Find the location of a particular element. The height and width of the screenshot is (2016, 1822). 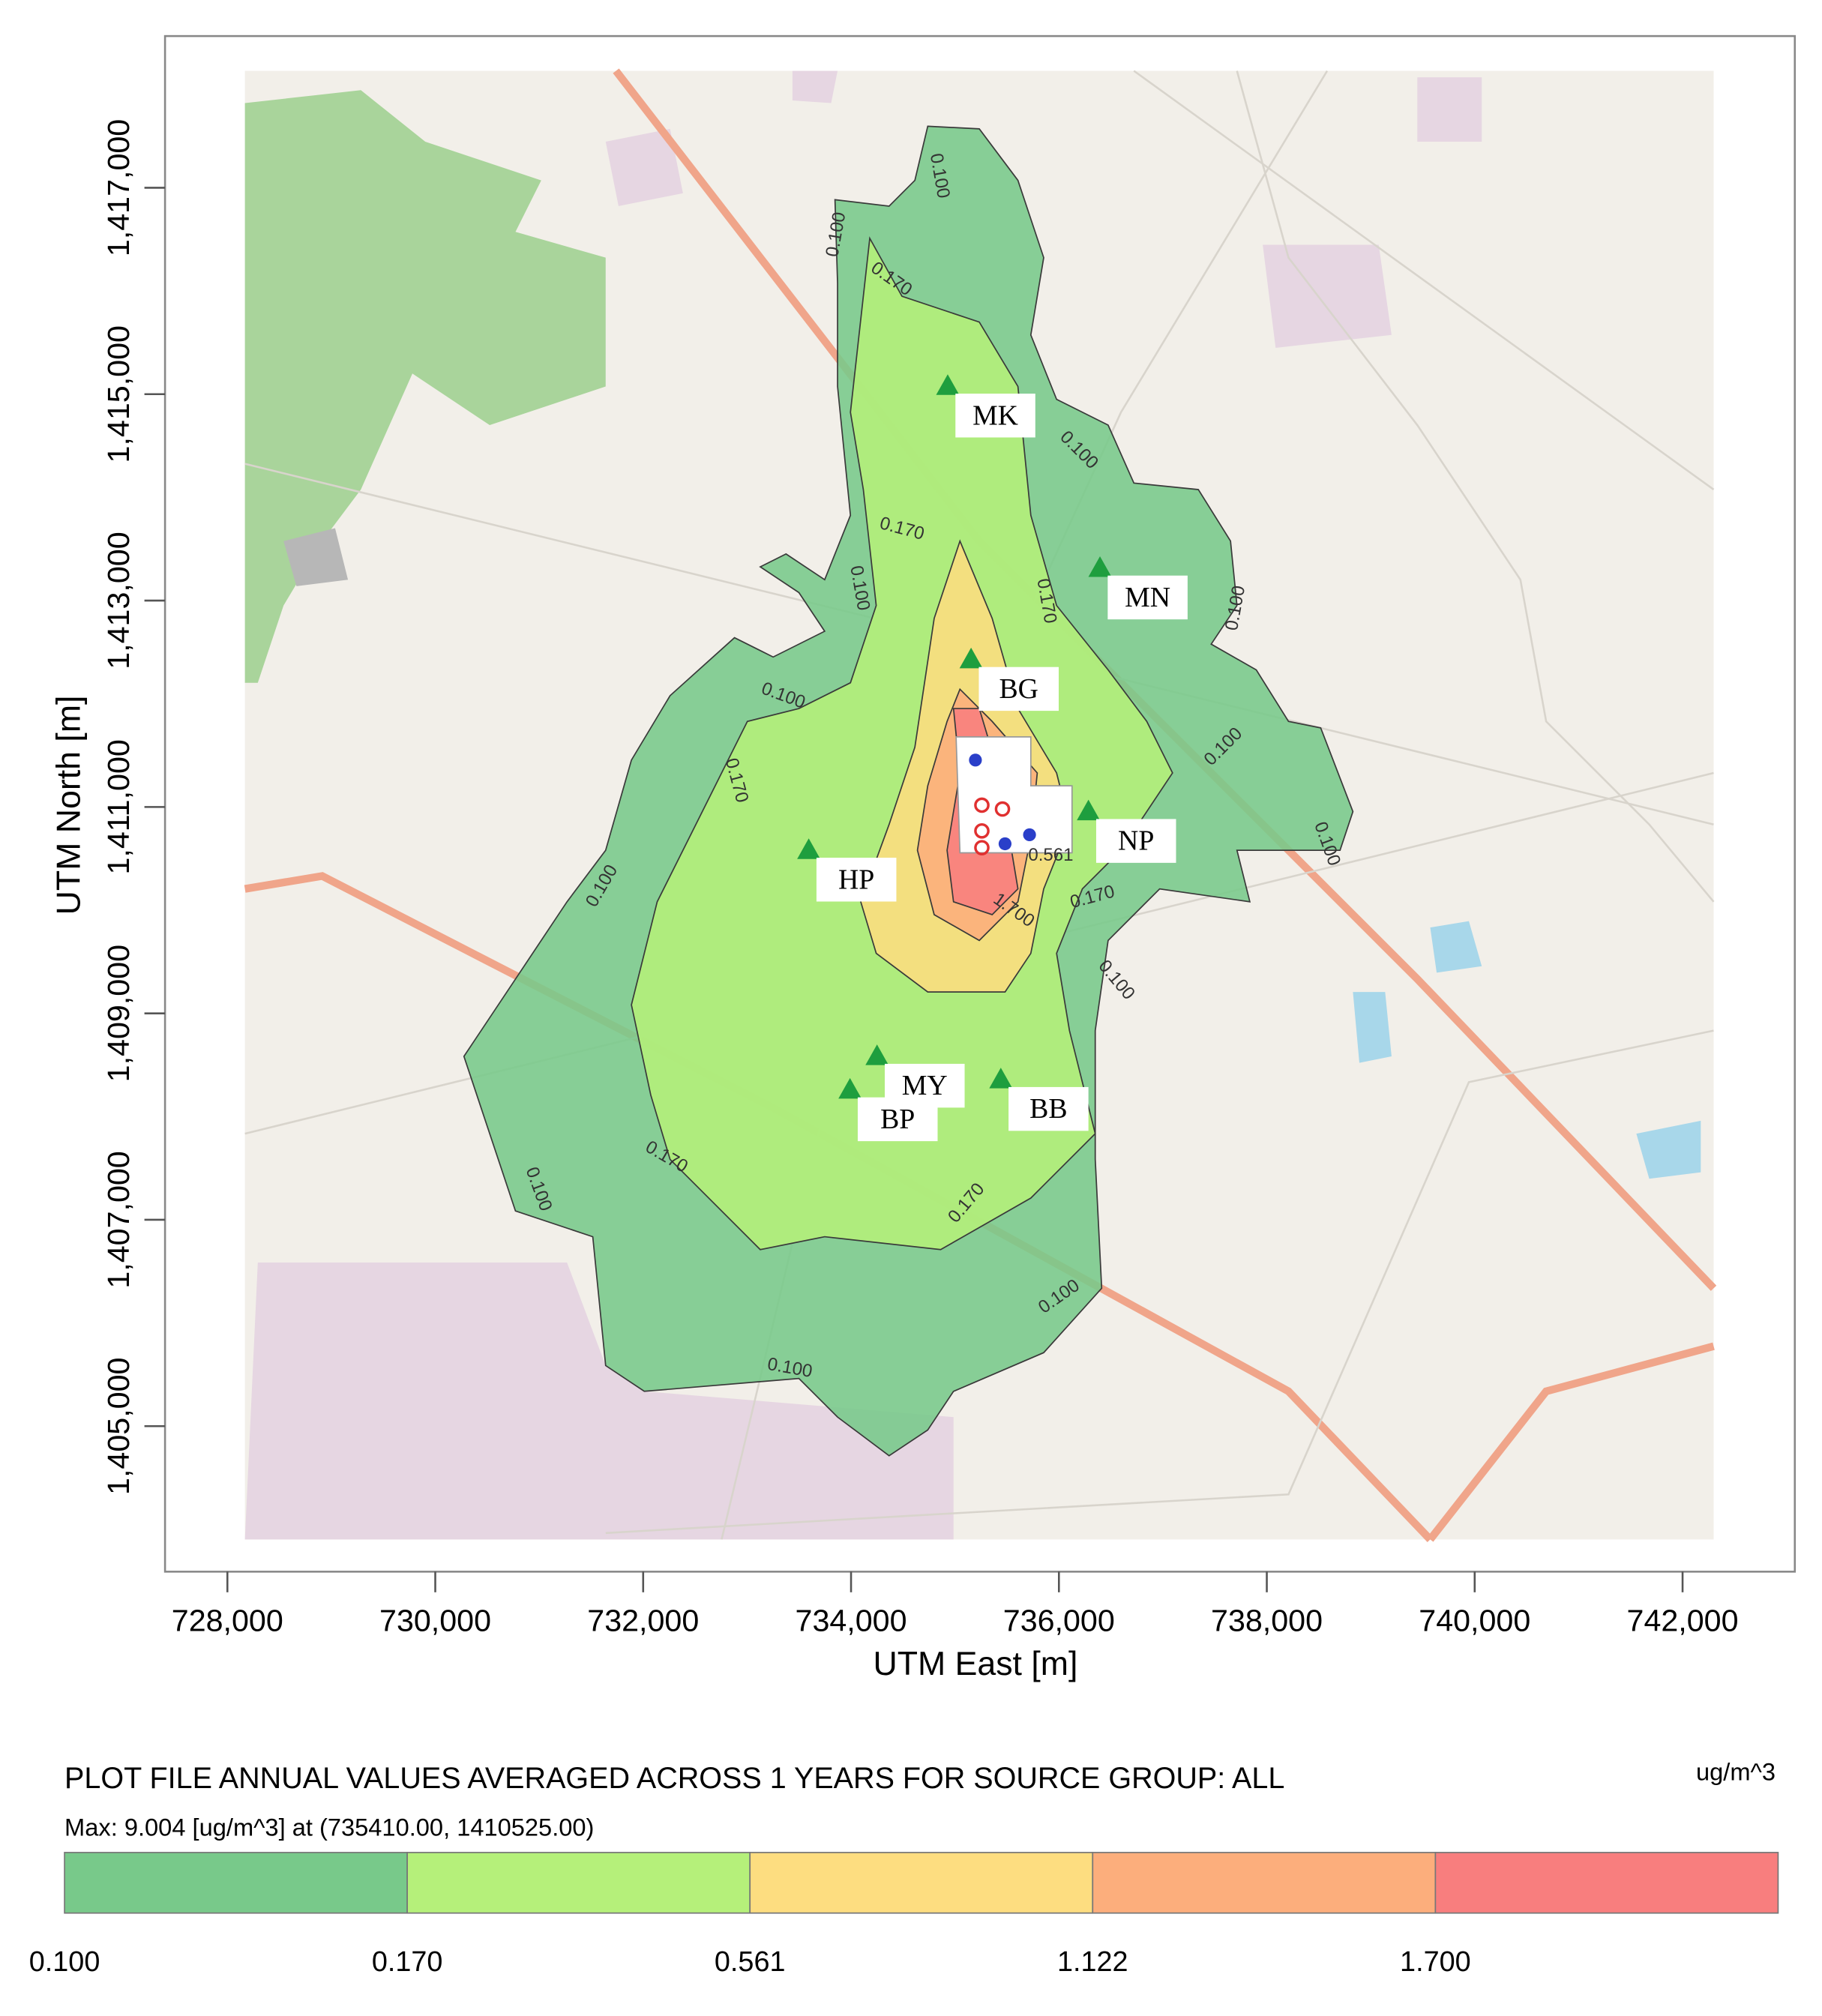

legend-label: 1.700 is located at coordinates (1435, 1962).